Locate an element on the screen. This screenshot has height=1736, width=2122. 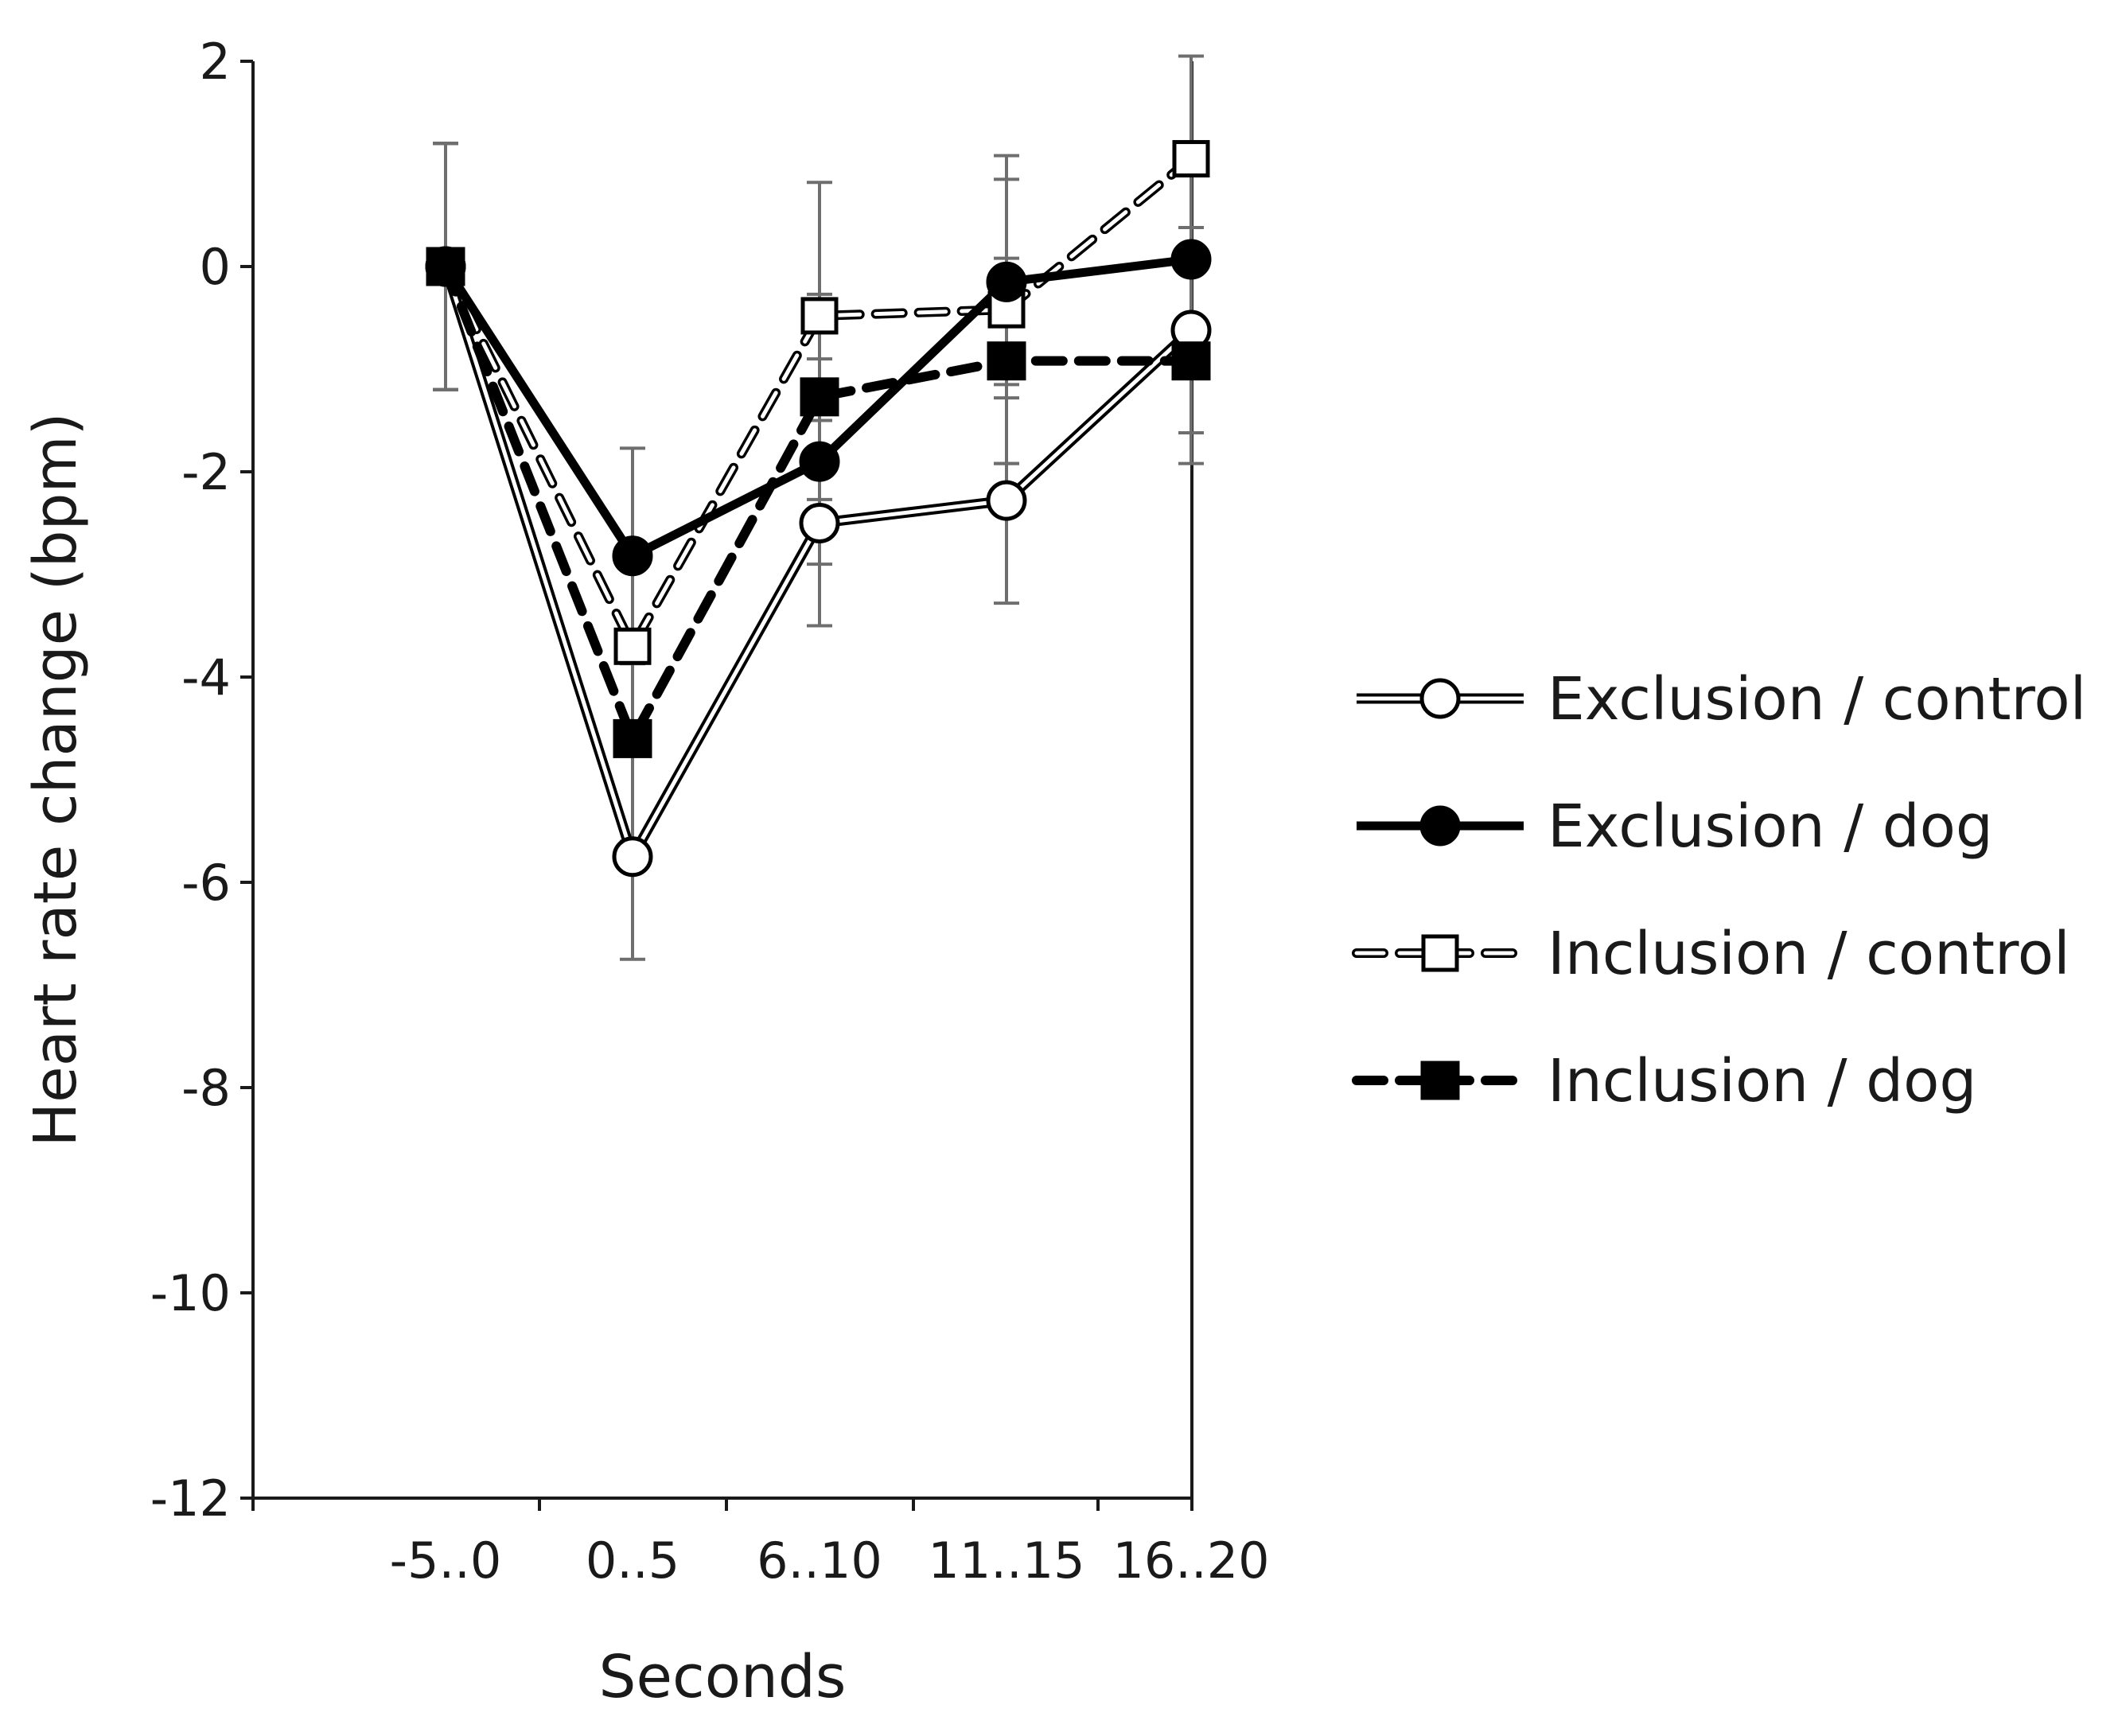
y-tick-label: 0 is located at coordinates (215, 267).